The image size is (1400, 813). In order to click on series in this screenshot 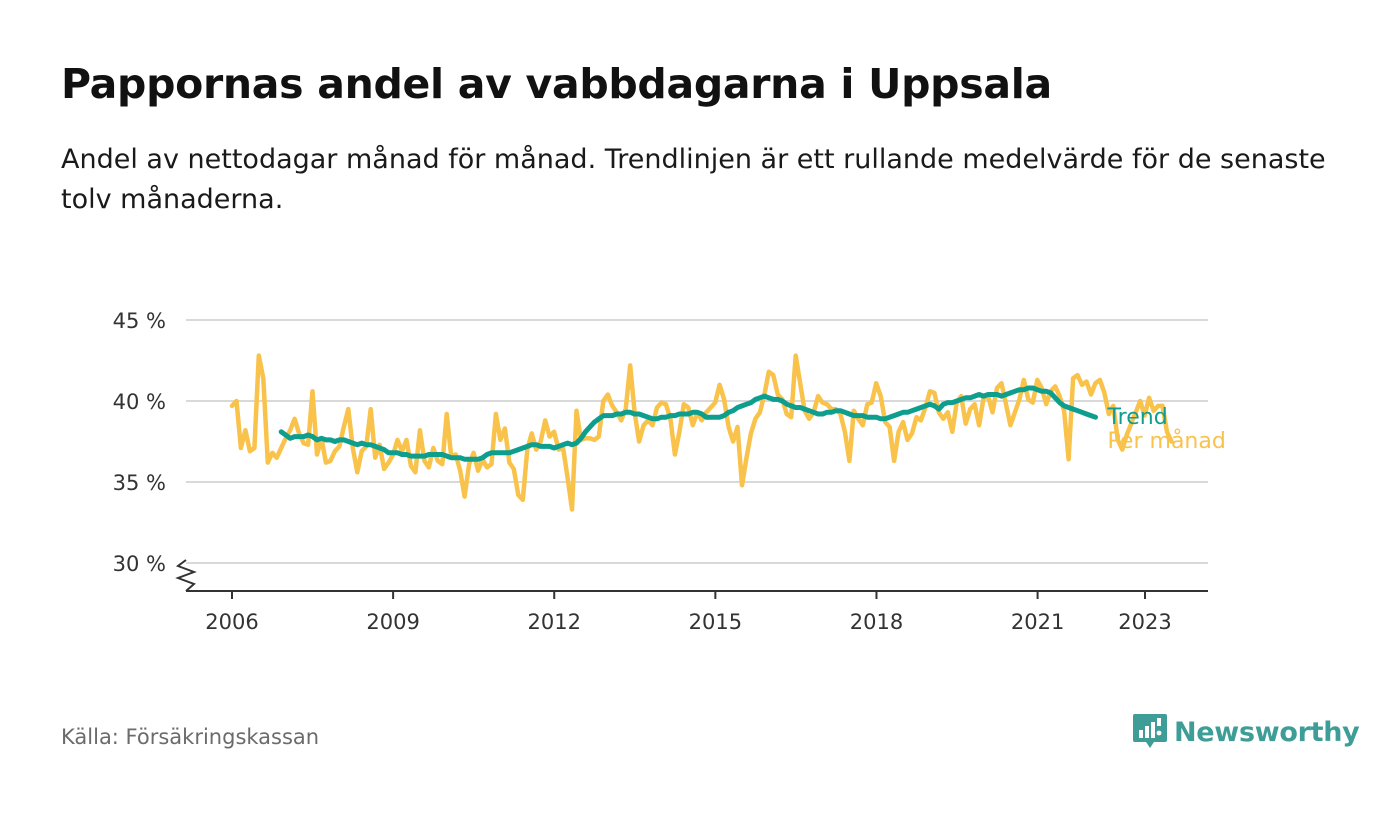, I will do `click(701, 432)`.